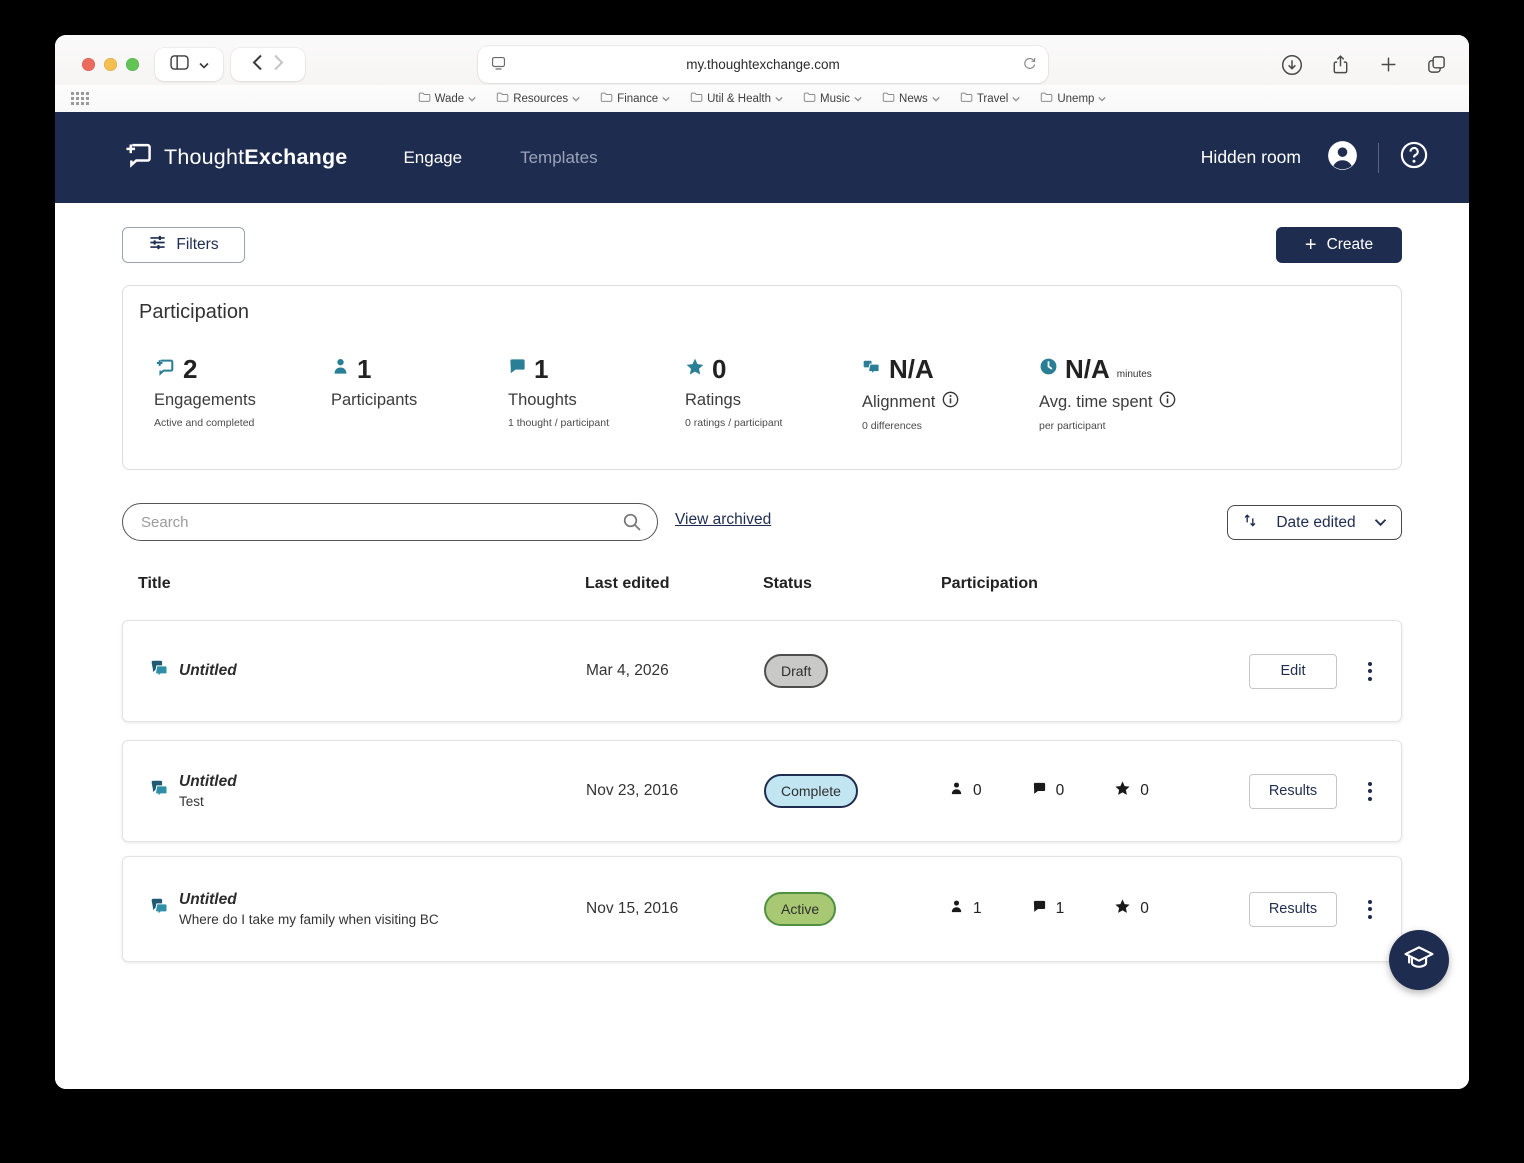 Image resolution: width=1524 pixels, height=1163 pixels. Describe the element at coordinates (340, 369) in the screenshot. I see `participant-icon` at that location.